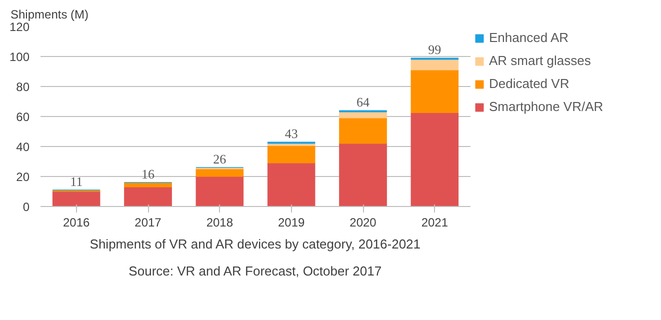 The height and width of the screenshot is (320, 661). What do you see at coordinates (220, 223) in the screenshot?
I see `x-tick-label: 2018` at bounding box center [220, 223].